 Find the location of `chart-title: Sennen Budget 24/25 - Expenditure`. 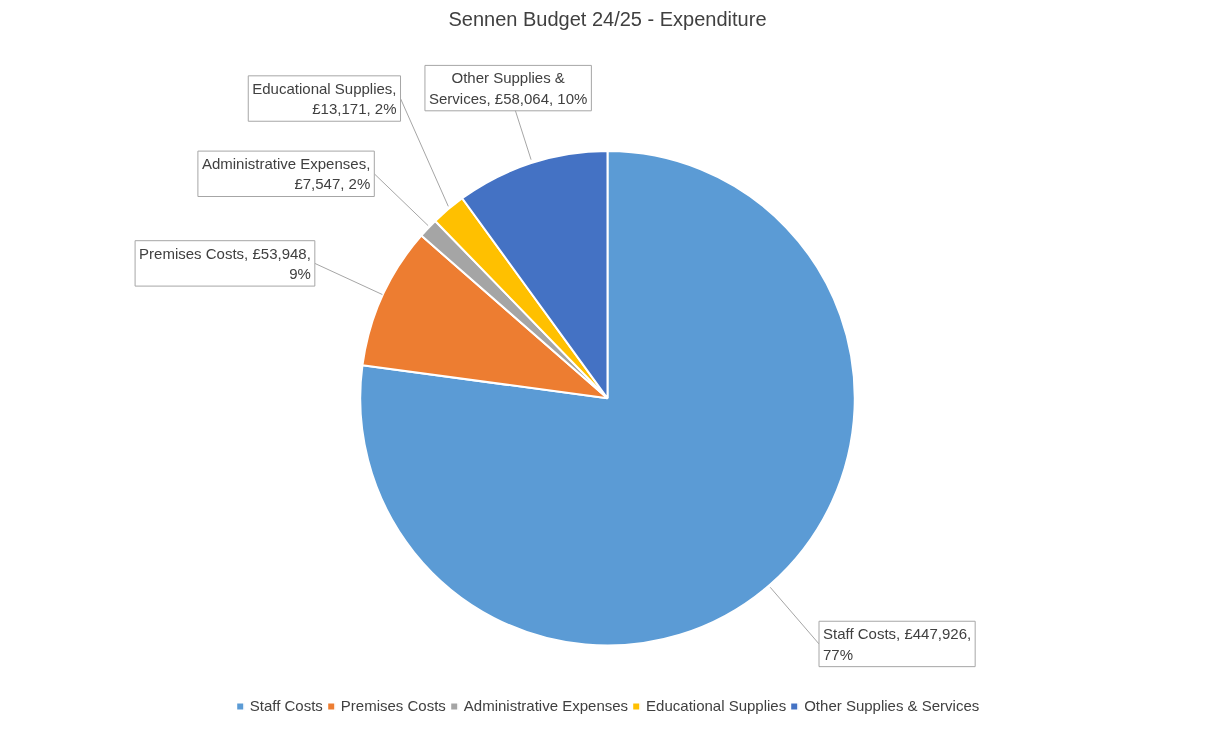

chart-title: Sennen Budget 24/25 - Expenditure is located at coordinates (607, 18).